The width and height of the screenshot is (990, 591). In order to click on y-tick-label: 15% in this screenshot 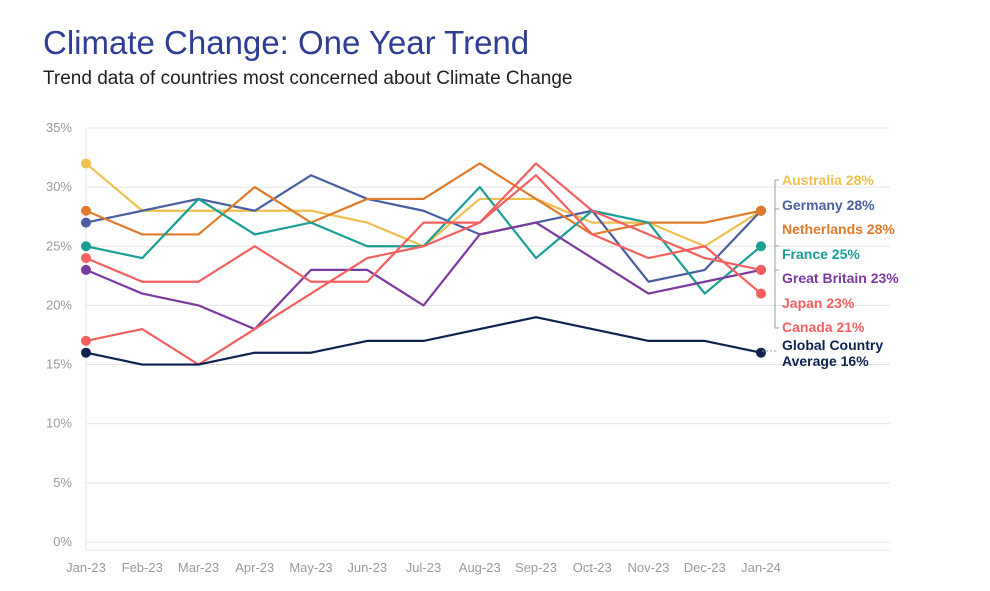, I will do `click(59, 364)`.